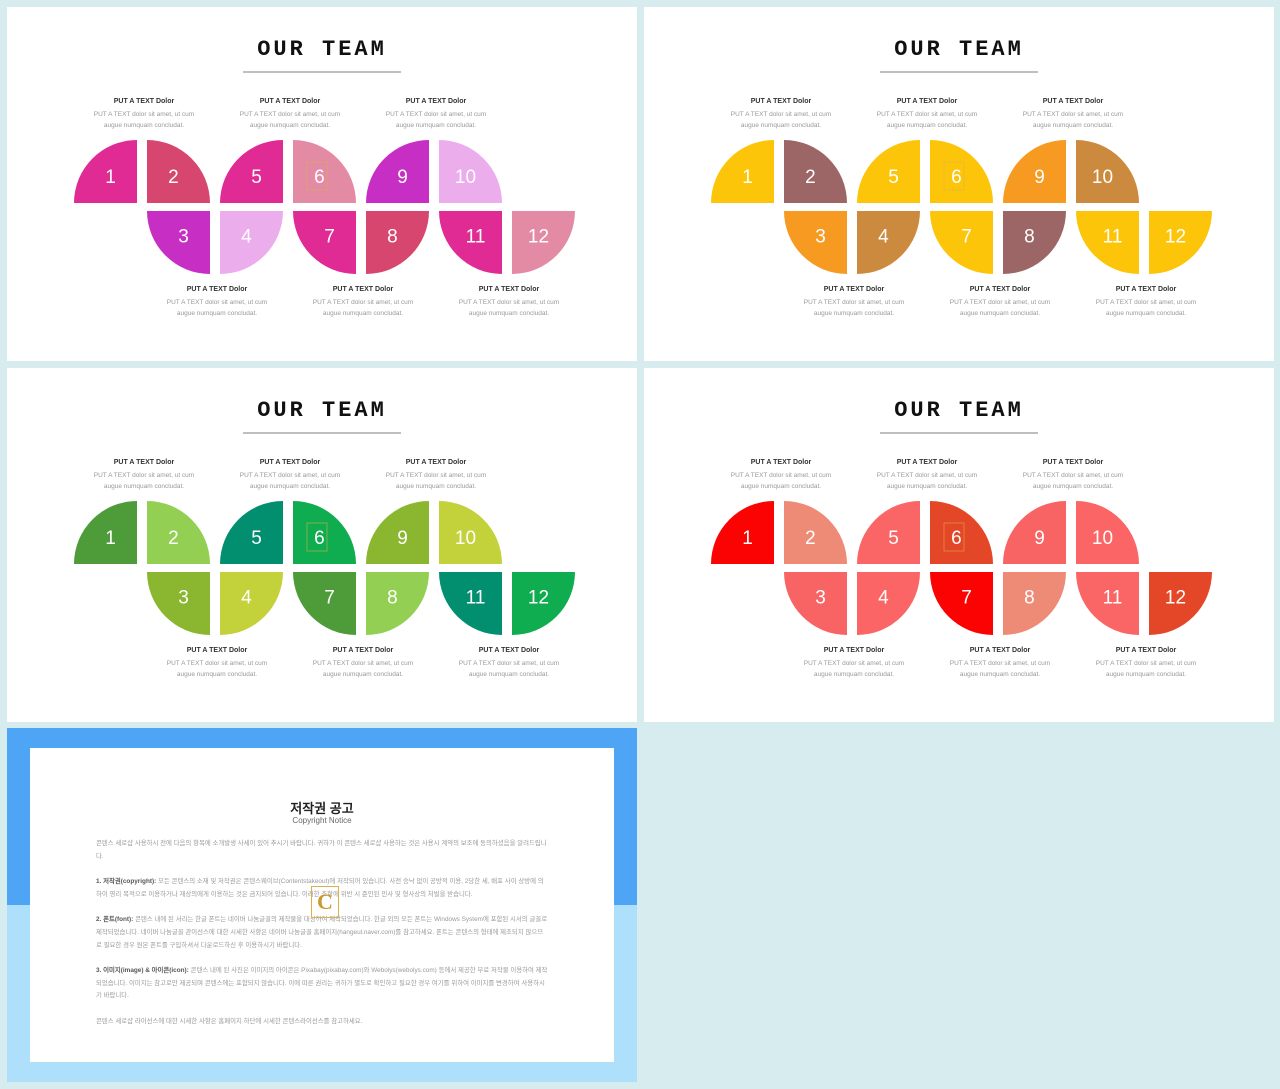  What do you see at coordinates (322, 820) in the screenshot?
I see `notice-subtitle: Copyright Notice` at bounding box center [322, 820].